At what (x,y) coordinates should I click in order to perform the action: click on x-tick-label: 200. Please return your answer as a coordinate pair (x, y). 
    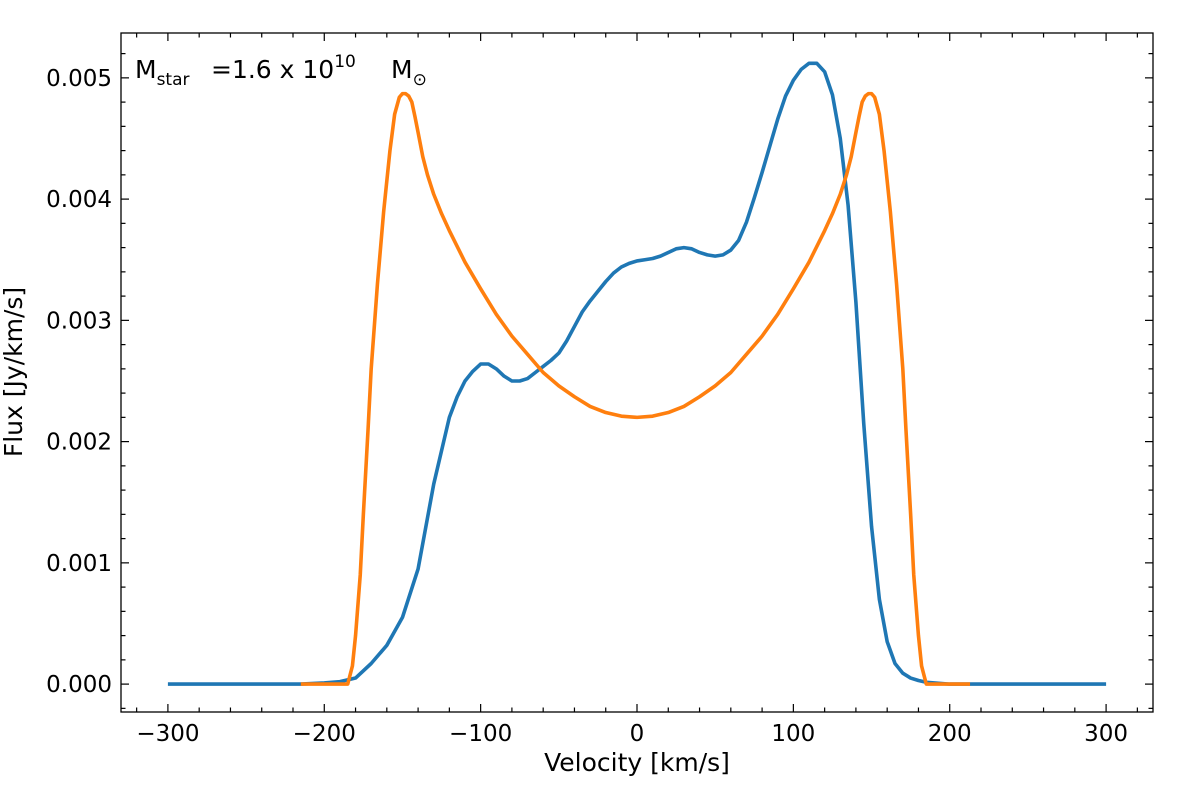
    Looking at the image, I should click on (950, 734).